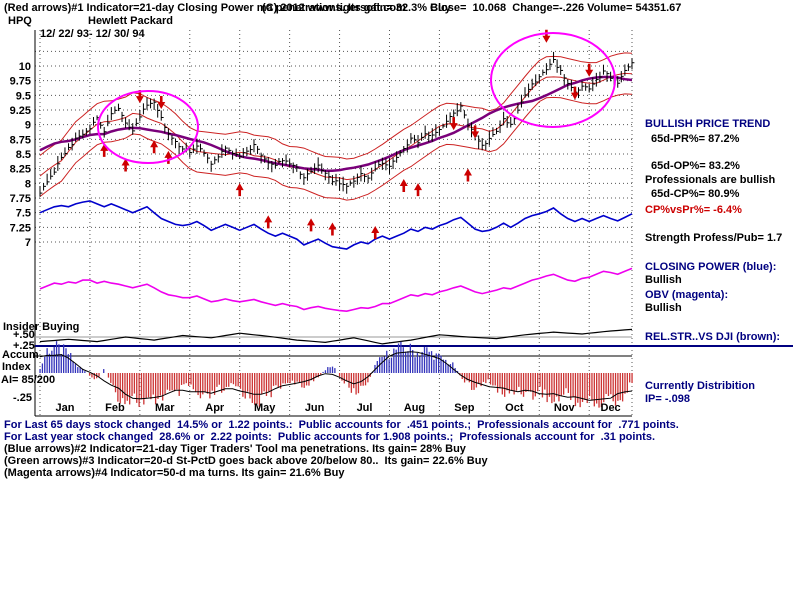  I want to click on svg-text: 9.25, so click(20, 111).